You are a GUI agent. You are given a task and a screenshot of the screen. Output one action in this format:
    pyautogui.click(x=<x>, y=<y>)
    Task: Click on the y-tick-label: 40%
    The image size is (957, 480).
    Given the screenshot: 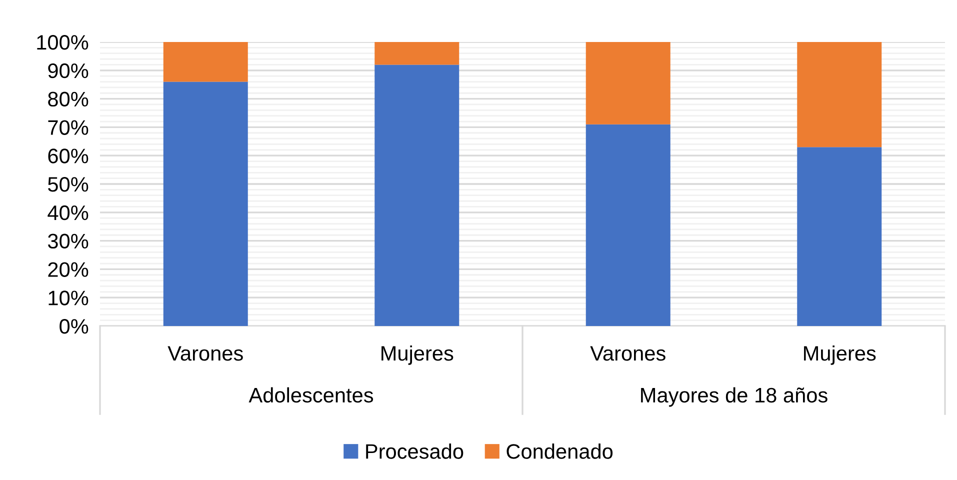 What is the action you would take?
    pyautogui.click(x=68, y=212)
    